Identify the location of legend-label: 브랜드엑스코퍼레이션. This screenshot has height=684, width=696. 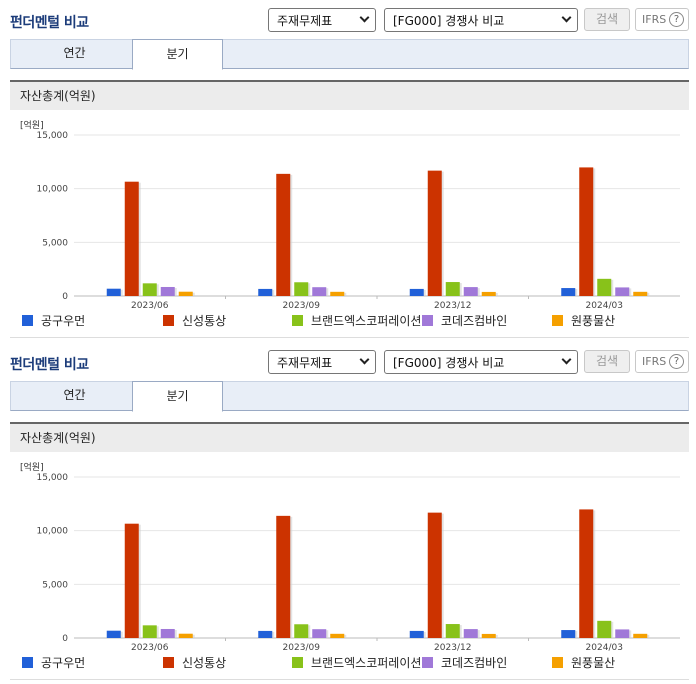
(366, 663).